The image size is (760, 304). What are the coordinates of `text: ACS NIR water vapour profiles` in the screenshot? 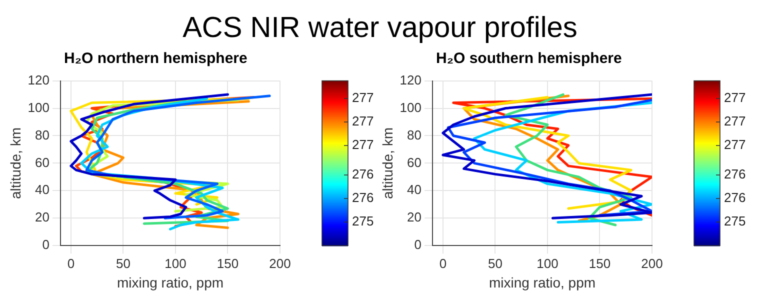 It's located at (380, 28).